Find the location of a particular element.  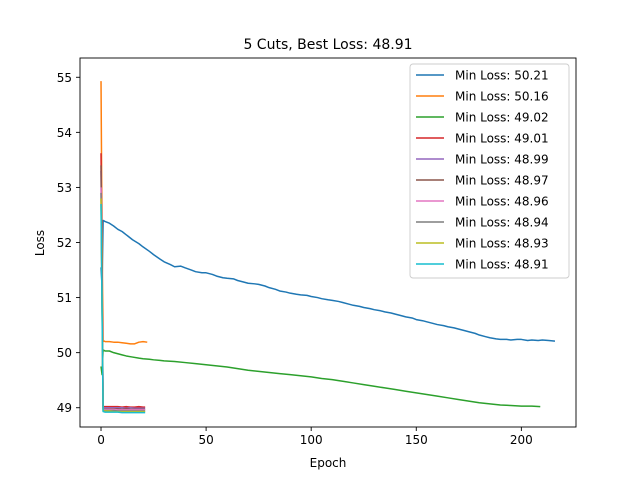

legend-label-4: Min Loss: 49.01 is located at coordinates (502, 139).